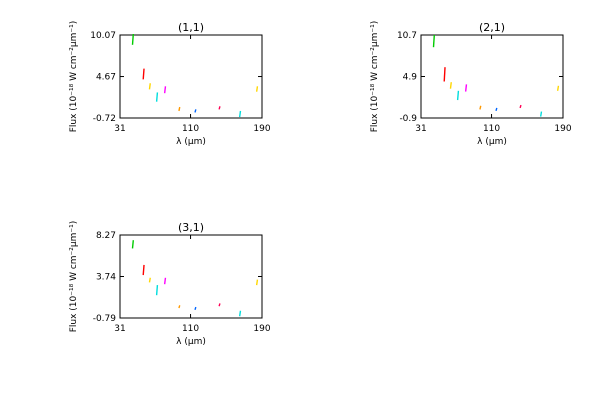  I want to click on y-tick-label: 4.67, so click(106, 78).